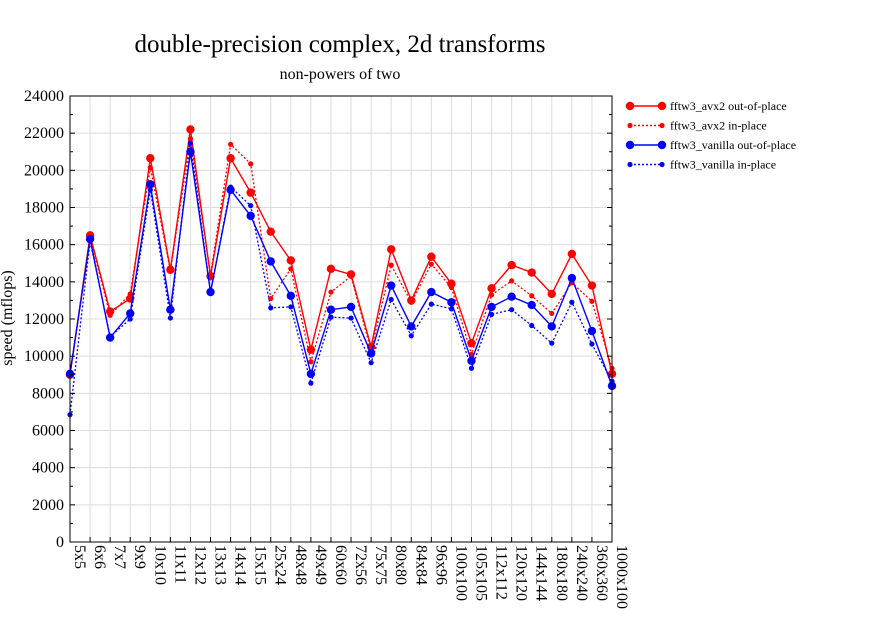 The image size is (877, 619). Describe the element at coordinates (44, 282) in the screenshot. I see `y-tick-label: 14000` at that location.